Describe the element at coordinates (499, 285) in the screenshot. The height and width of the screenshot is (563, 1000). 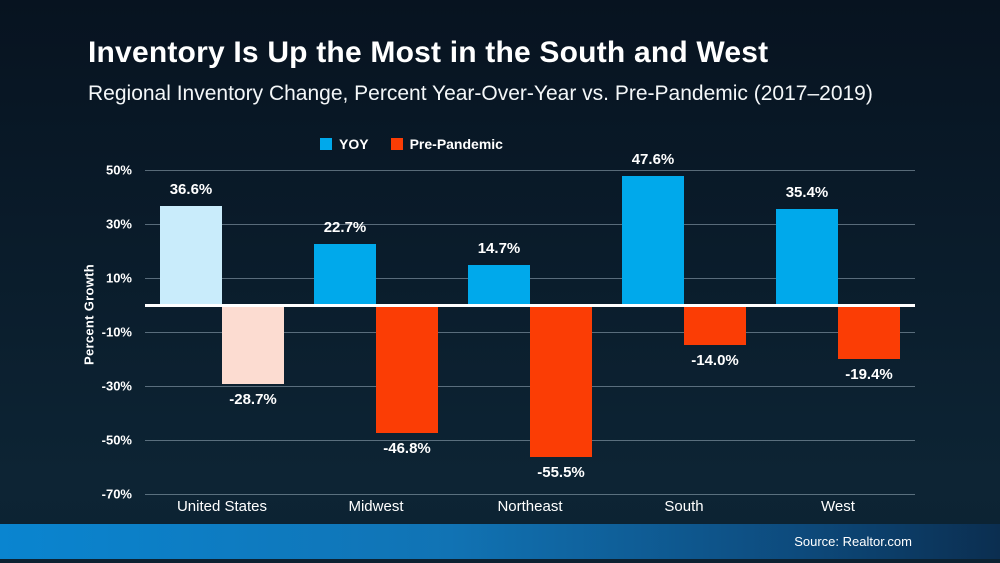
I see `bar-yoy-northeast` at that location.